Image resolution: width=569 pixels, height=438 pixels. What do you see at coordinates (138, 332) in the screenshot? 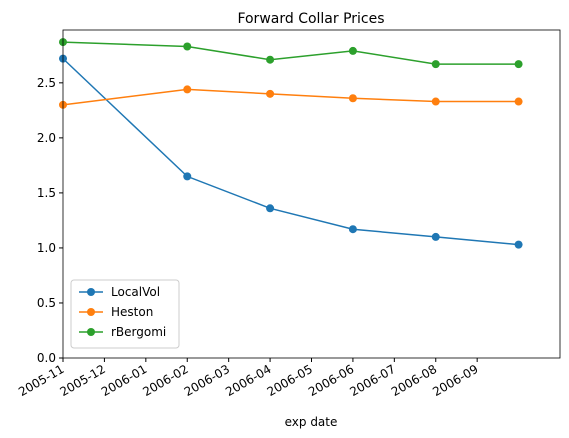
I see `legend-label: rBergomi` at bounding box center [138, 332].